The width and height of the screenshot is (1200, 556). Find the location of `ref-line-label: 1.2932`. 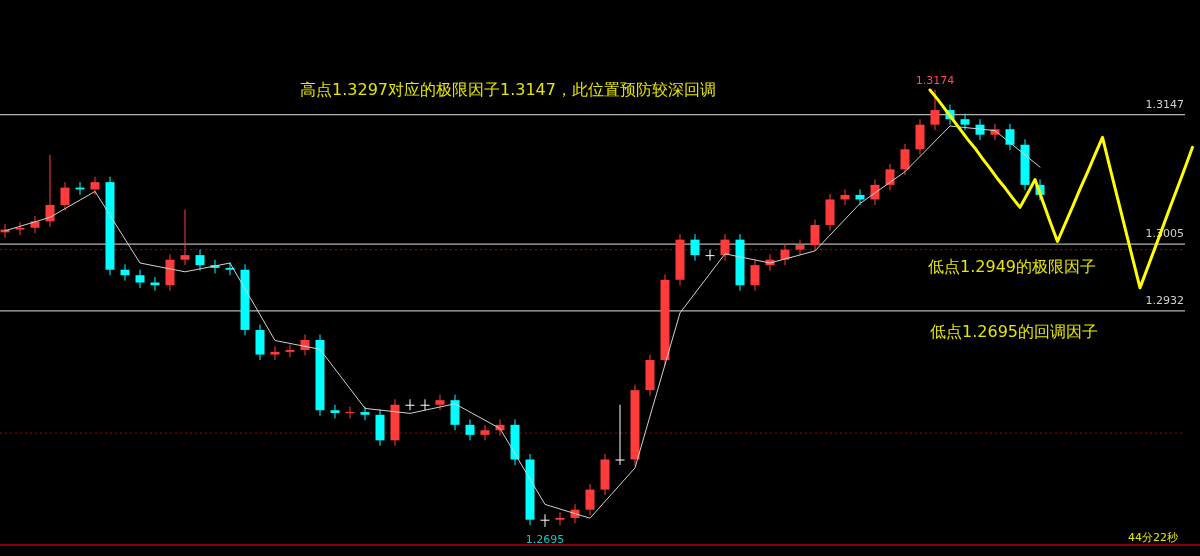

ref-line-label: 1.2932 is located at coordinates (1164, 300).